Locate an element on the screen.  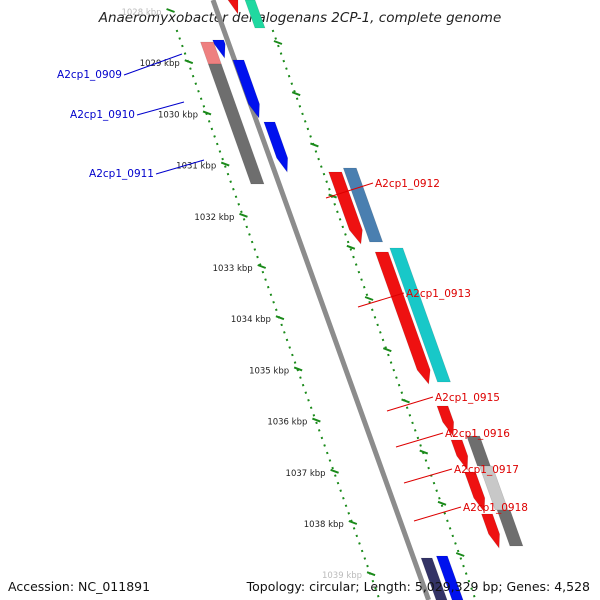
scale-tick-label: 1035 kbp is located at coordinates (269, 371).